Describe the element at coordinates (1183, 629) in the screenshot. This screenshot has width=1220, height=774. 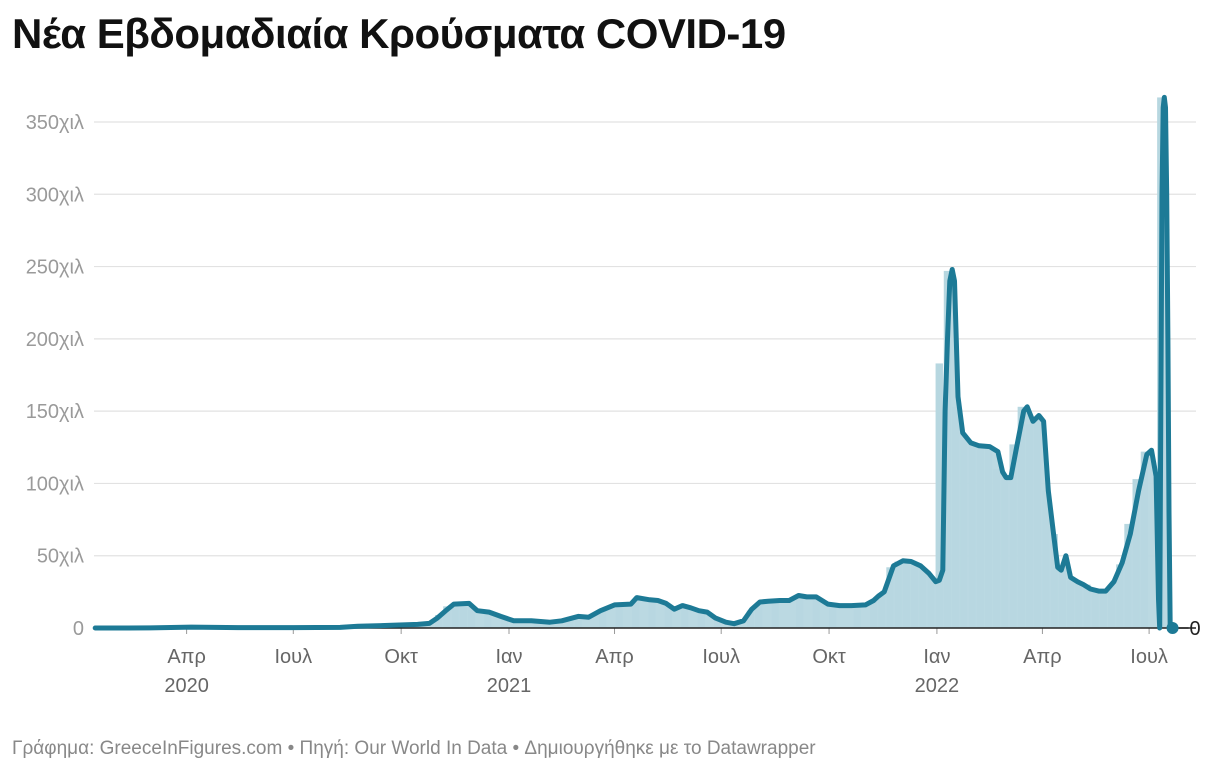
I see `end-markers: 0` at that location.